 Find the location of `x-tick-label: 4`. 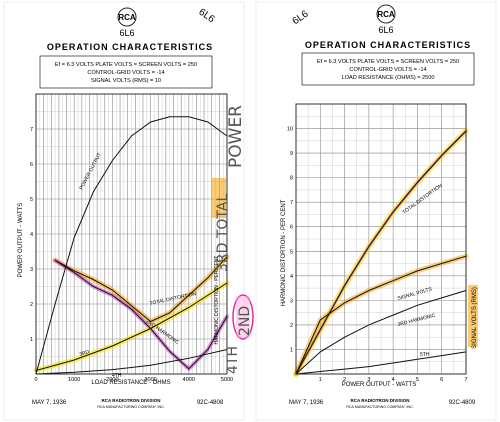

x-tick-label: 4 is located at coordinates (393, 380).